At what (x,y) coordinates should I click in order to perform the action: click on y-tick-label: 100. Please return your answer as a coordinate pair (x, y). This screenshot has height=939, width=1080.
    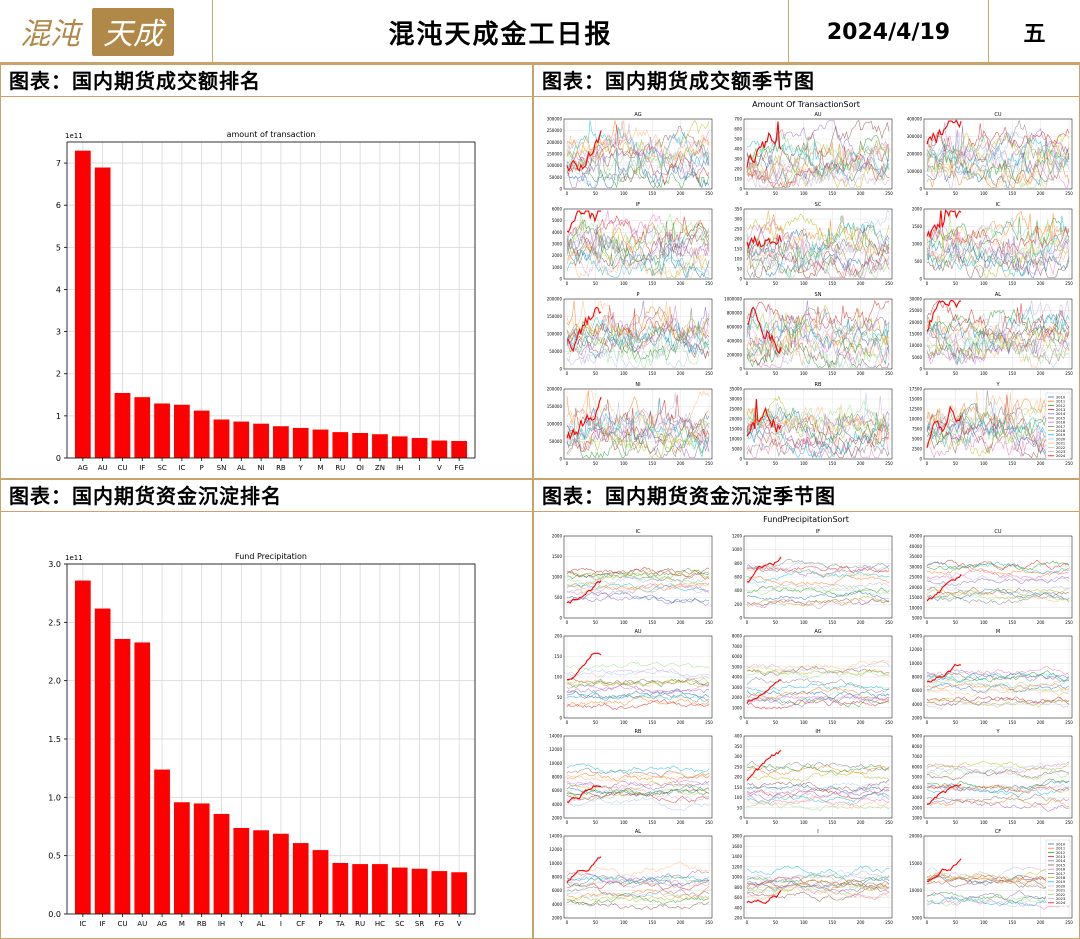
    Looking at the image, I should click on (738, 797).